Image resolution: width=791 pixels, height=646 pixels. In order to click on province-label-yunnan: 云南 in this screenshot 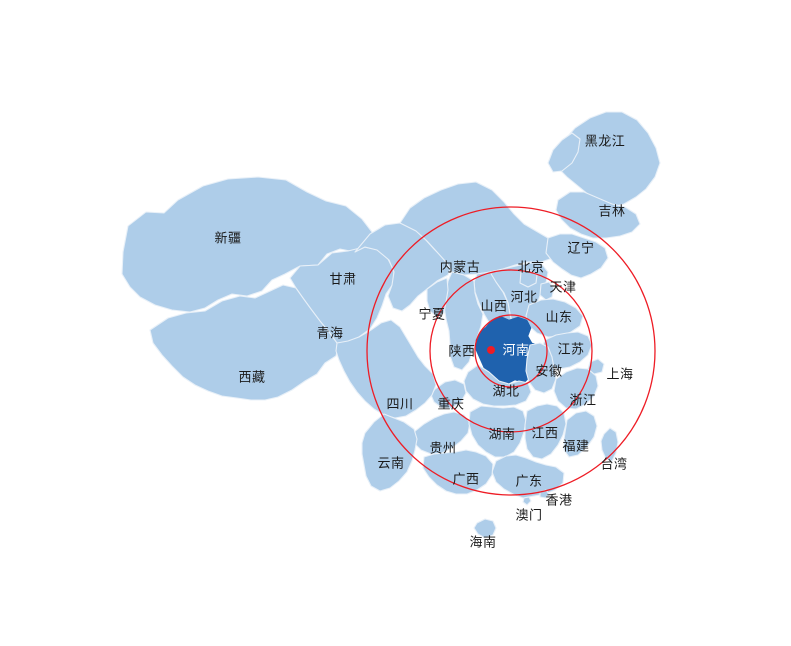, I will do `click(391, 464)`.